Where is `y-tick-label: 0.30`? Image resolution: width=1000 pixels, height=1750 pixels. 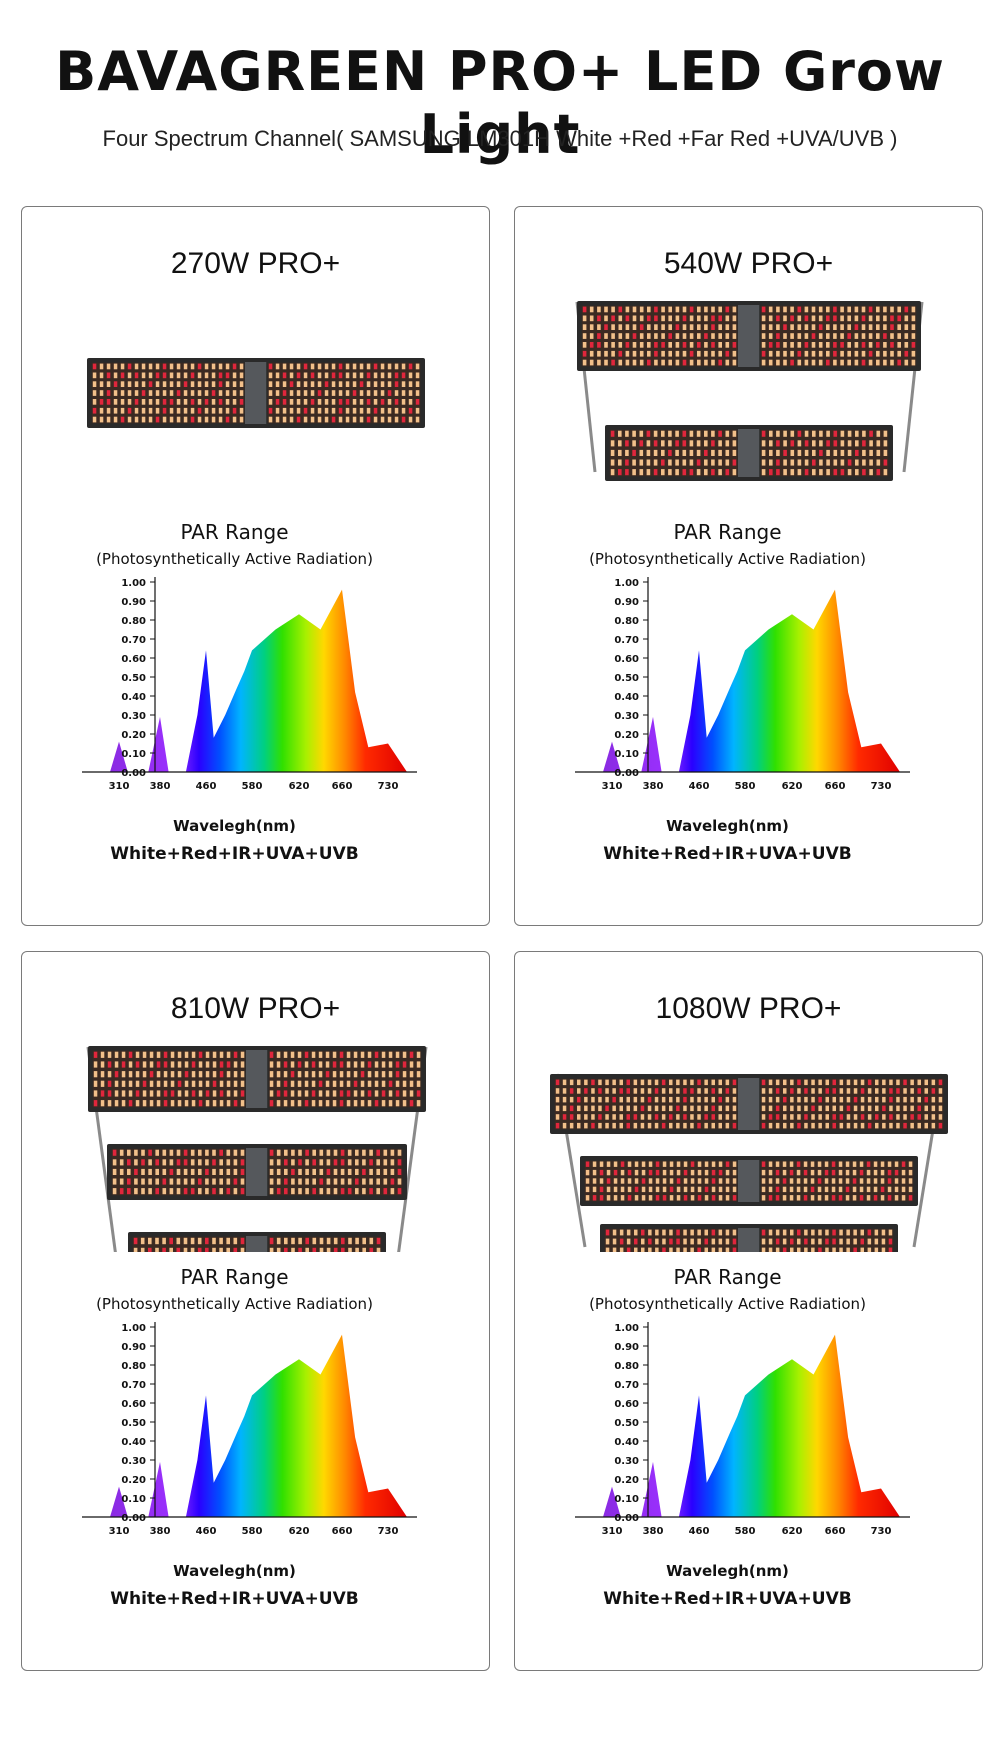 y-tick-label: 0.30 is located at coordinates (133, 716).